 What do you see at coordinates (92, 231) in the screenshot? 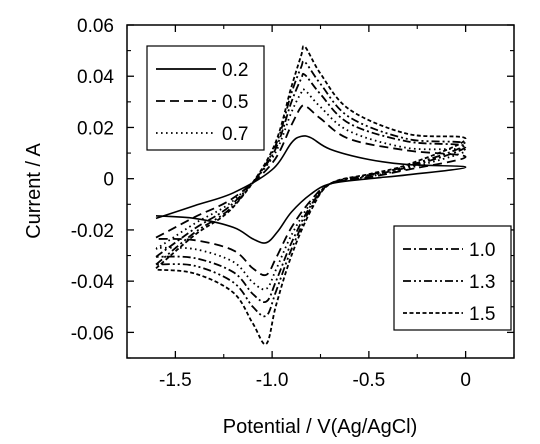
I see `y-tick-label: -0.02` at bounding box center [92, 231].